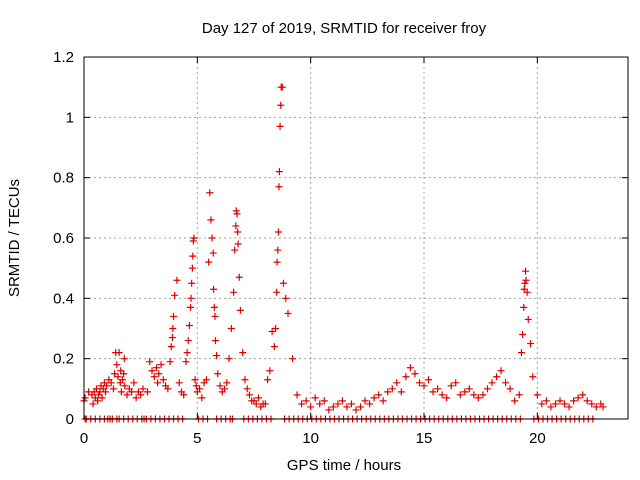  What do you see at coordinates (63, 57) in the screenshot?
I see `y-tick-label: 1.2` at bounding box center [63, 57].